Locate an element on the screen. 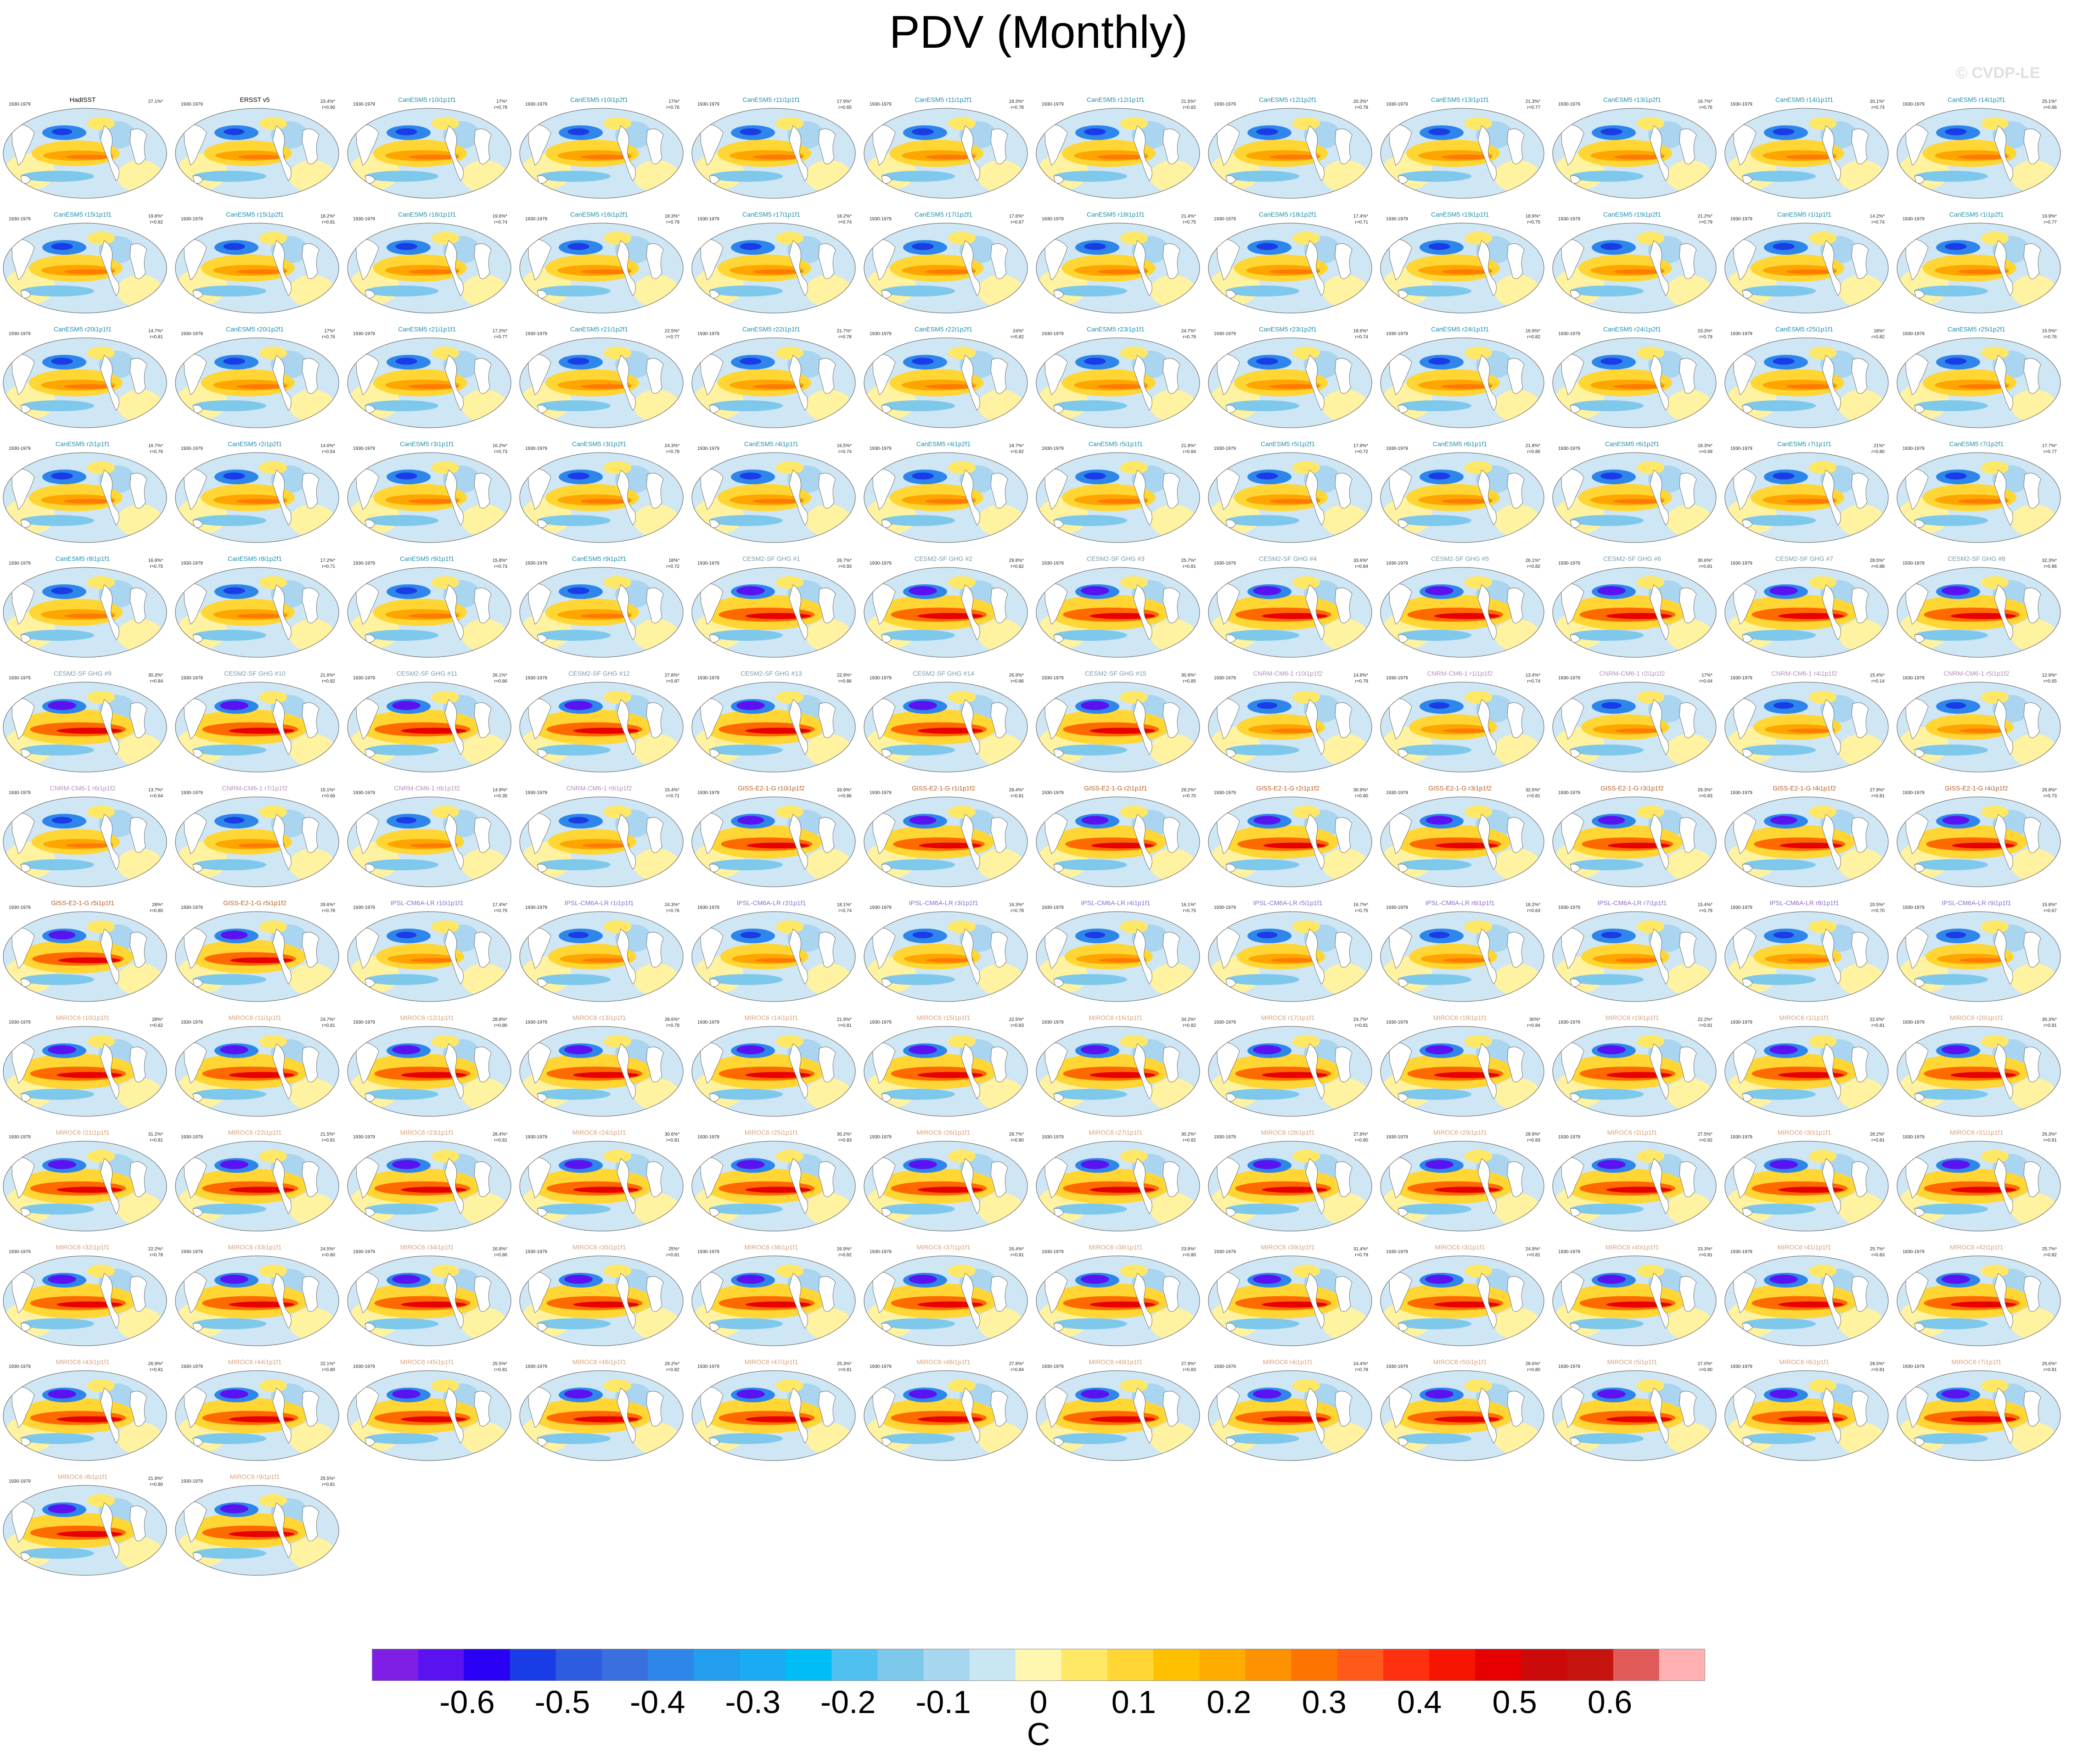 The width and height of the screenshot is (2077, 1764). panel-title: MIROC6 r50i1p1f1 is located at coordinates (1460, 1362).